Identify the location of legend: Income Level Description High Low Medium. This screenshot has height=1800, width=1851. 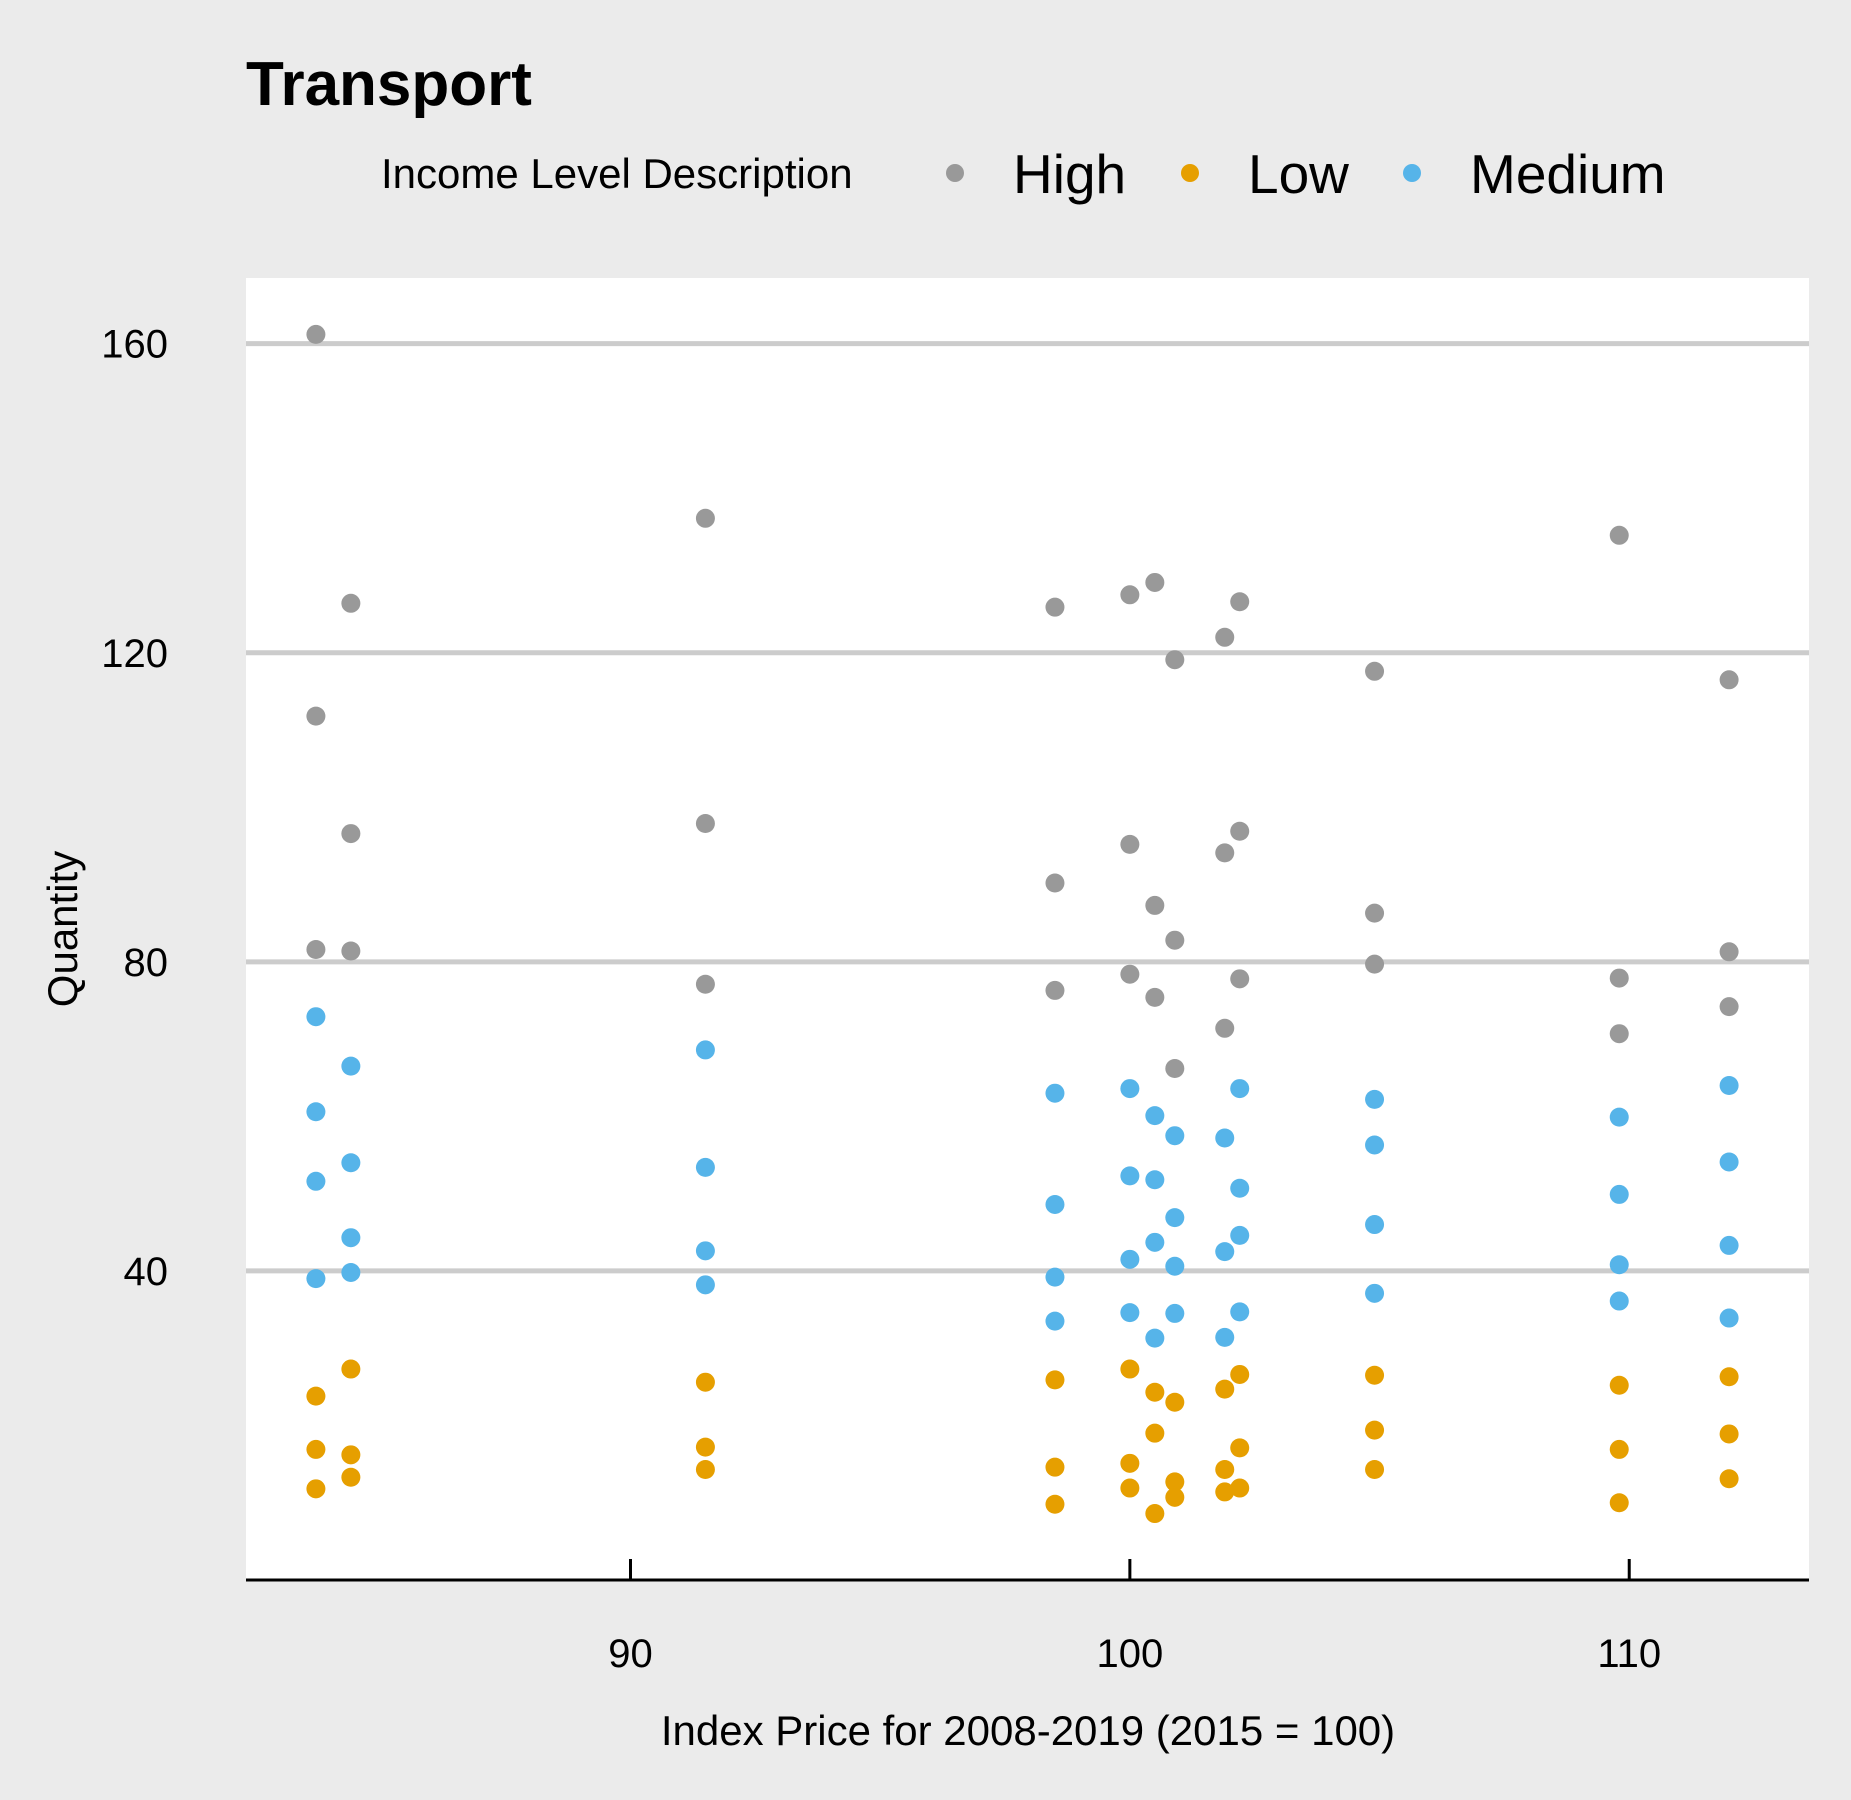
(1023, 174).